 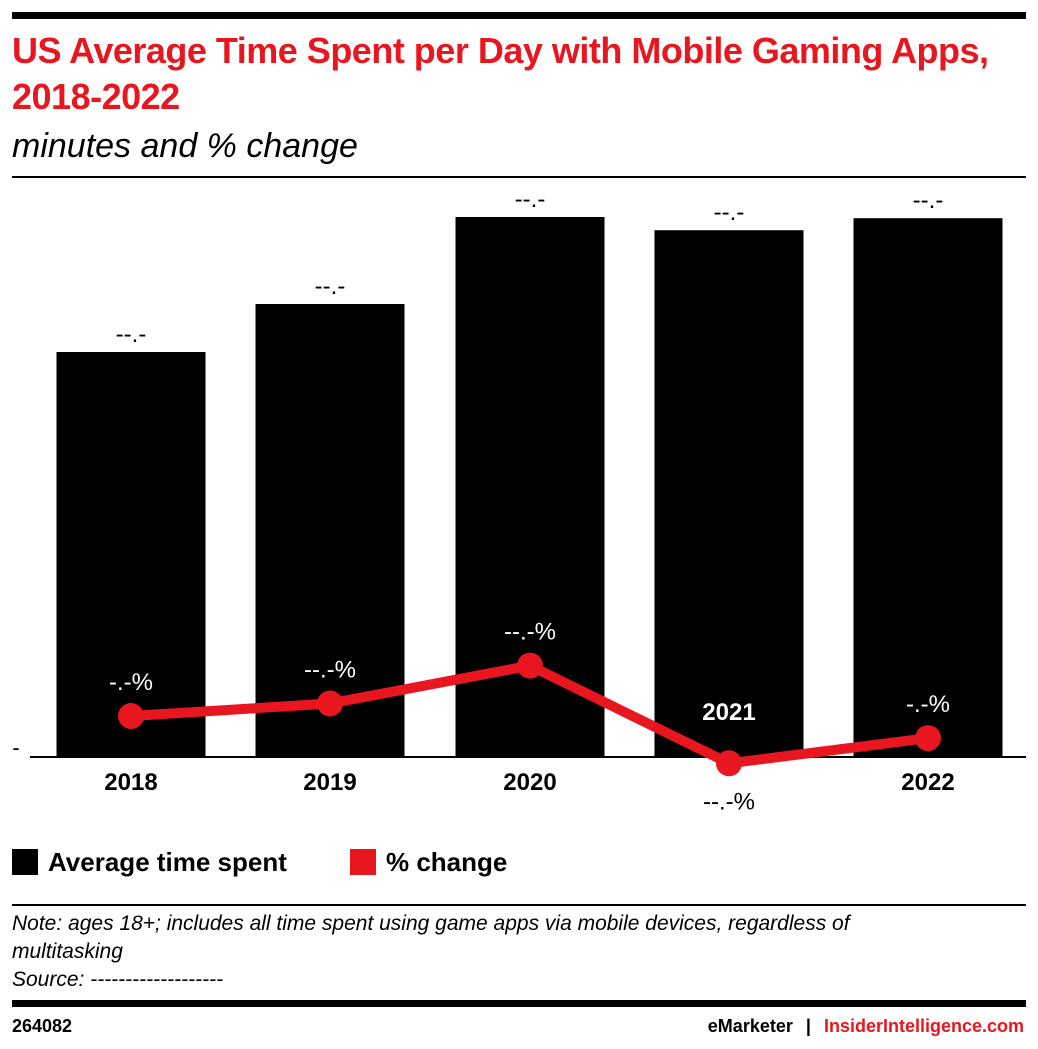 What do you see at coordinates (519, 1003) in the screenshot?
I see `footer-rule` at bounding box center [519, 1003].